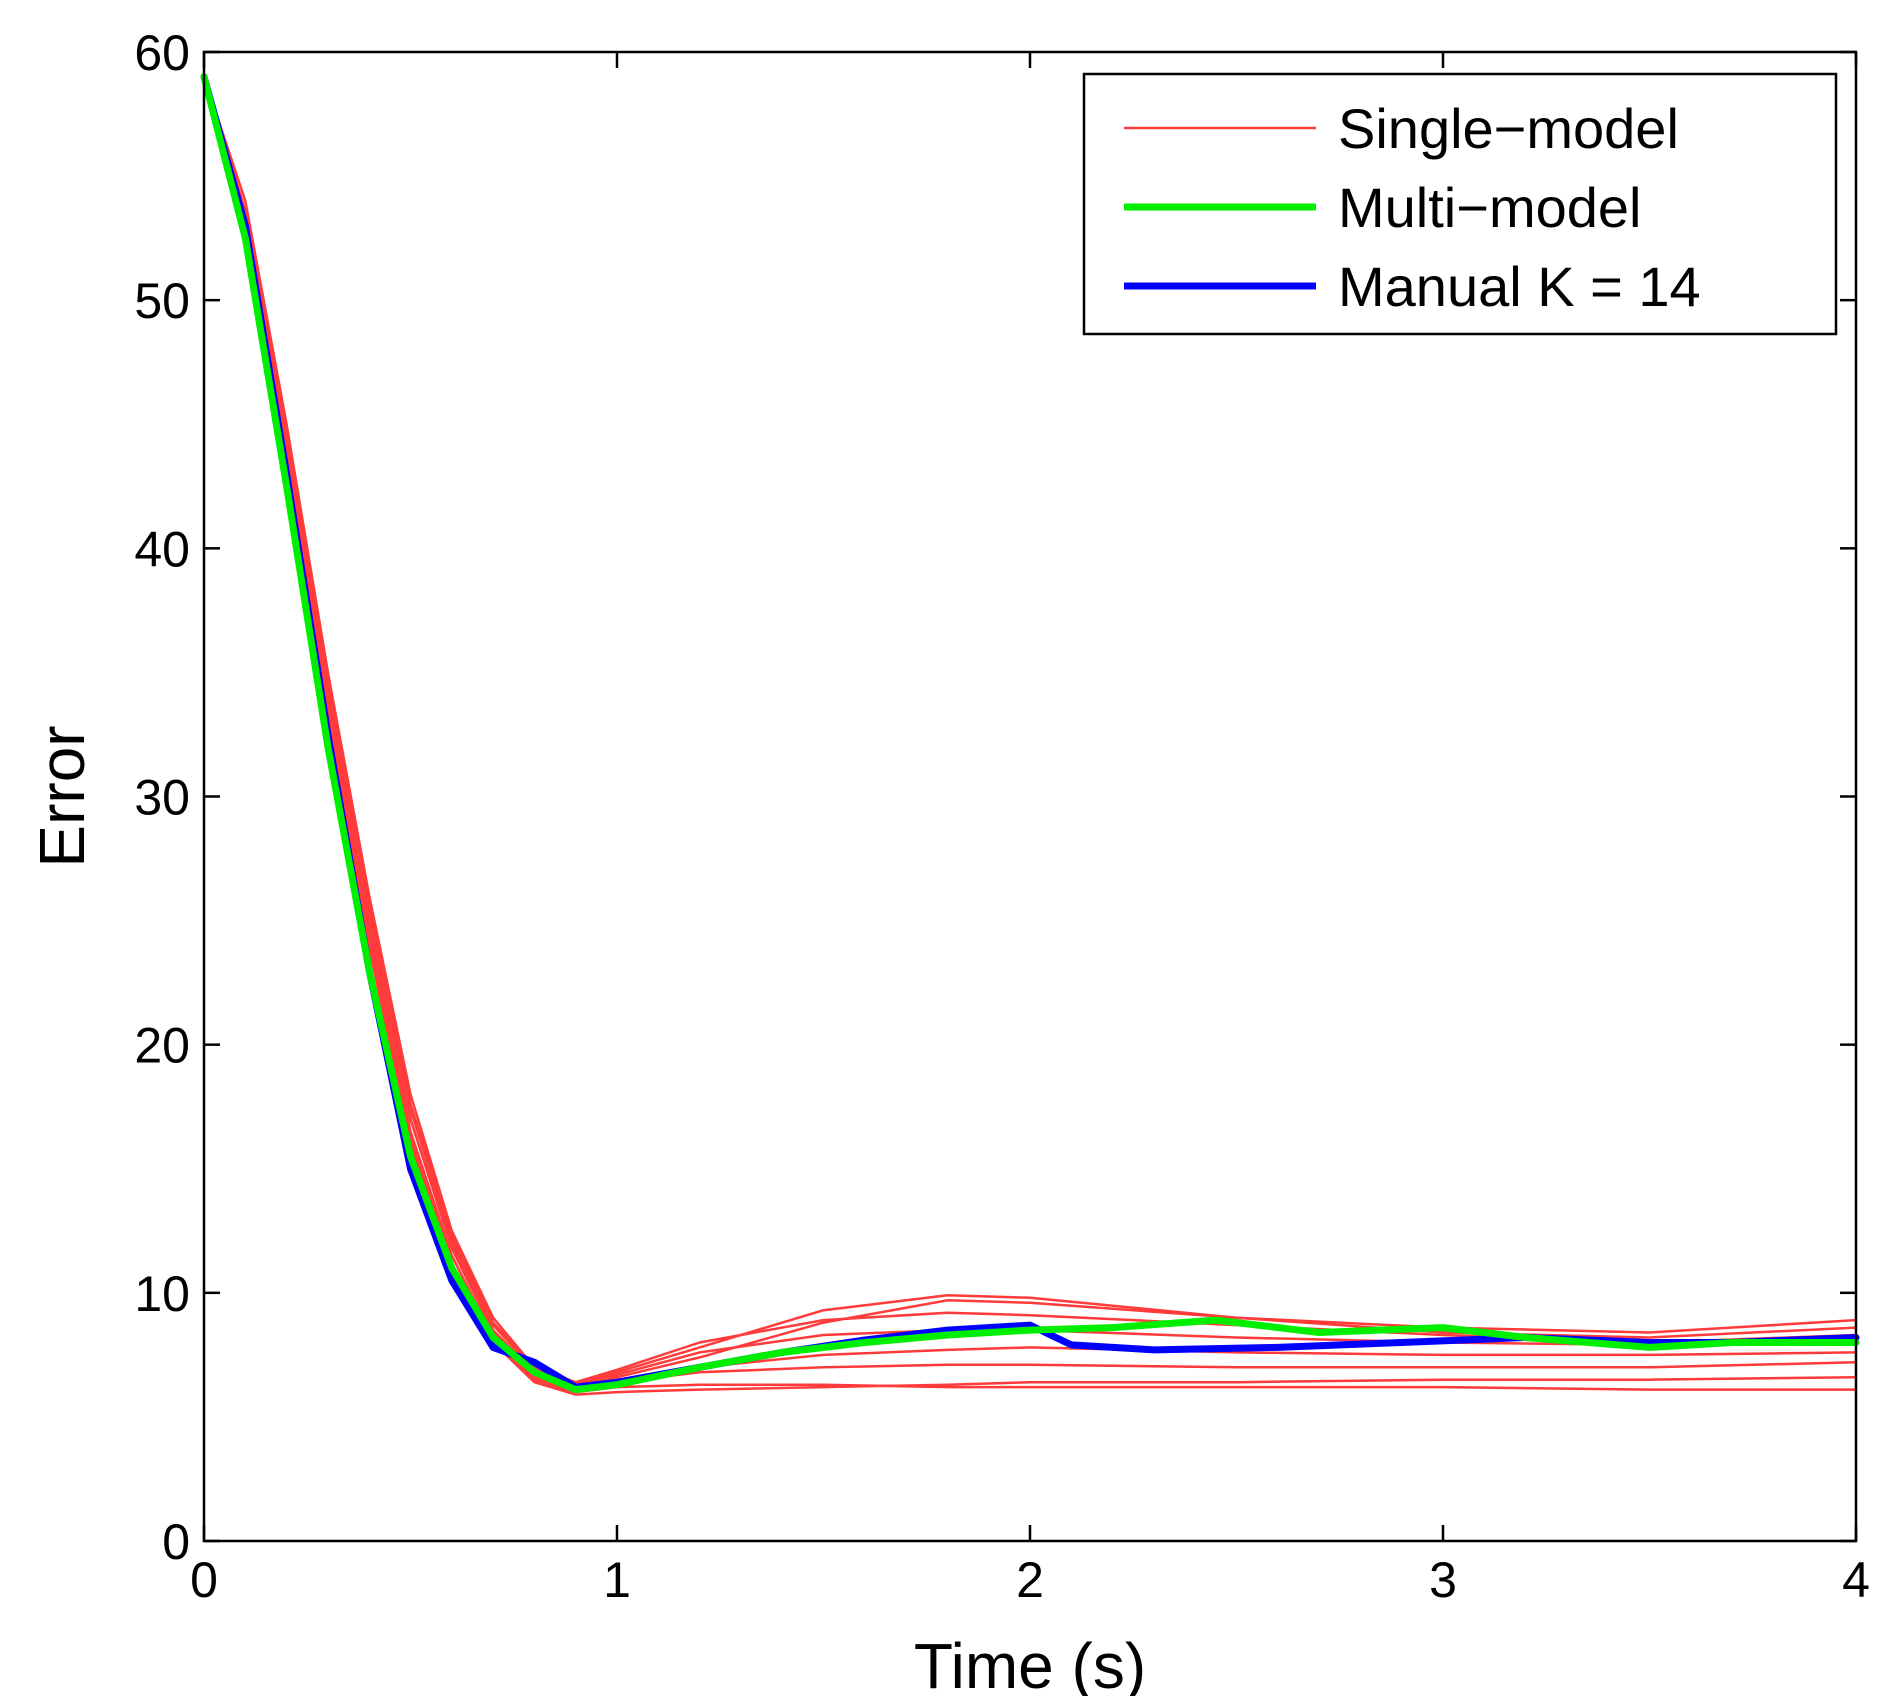  What do you see at coordinates (62, 796) in the screenshot?
I see `y-axis-label: Error` at bounding box center [62, 796].